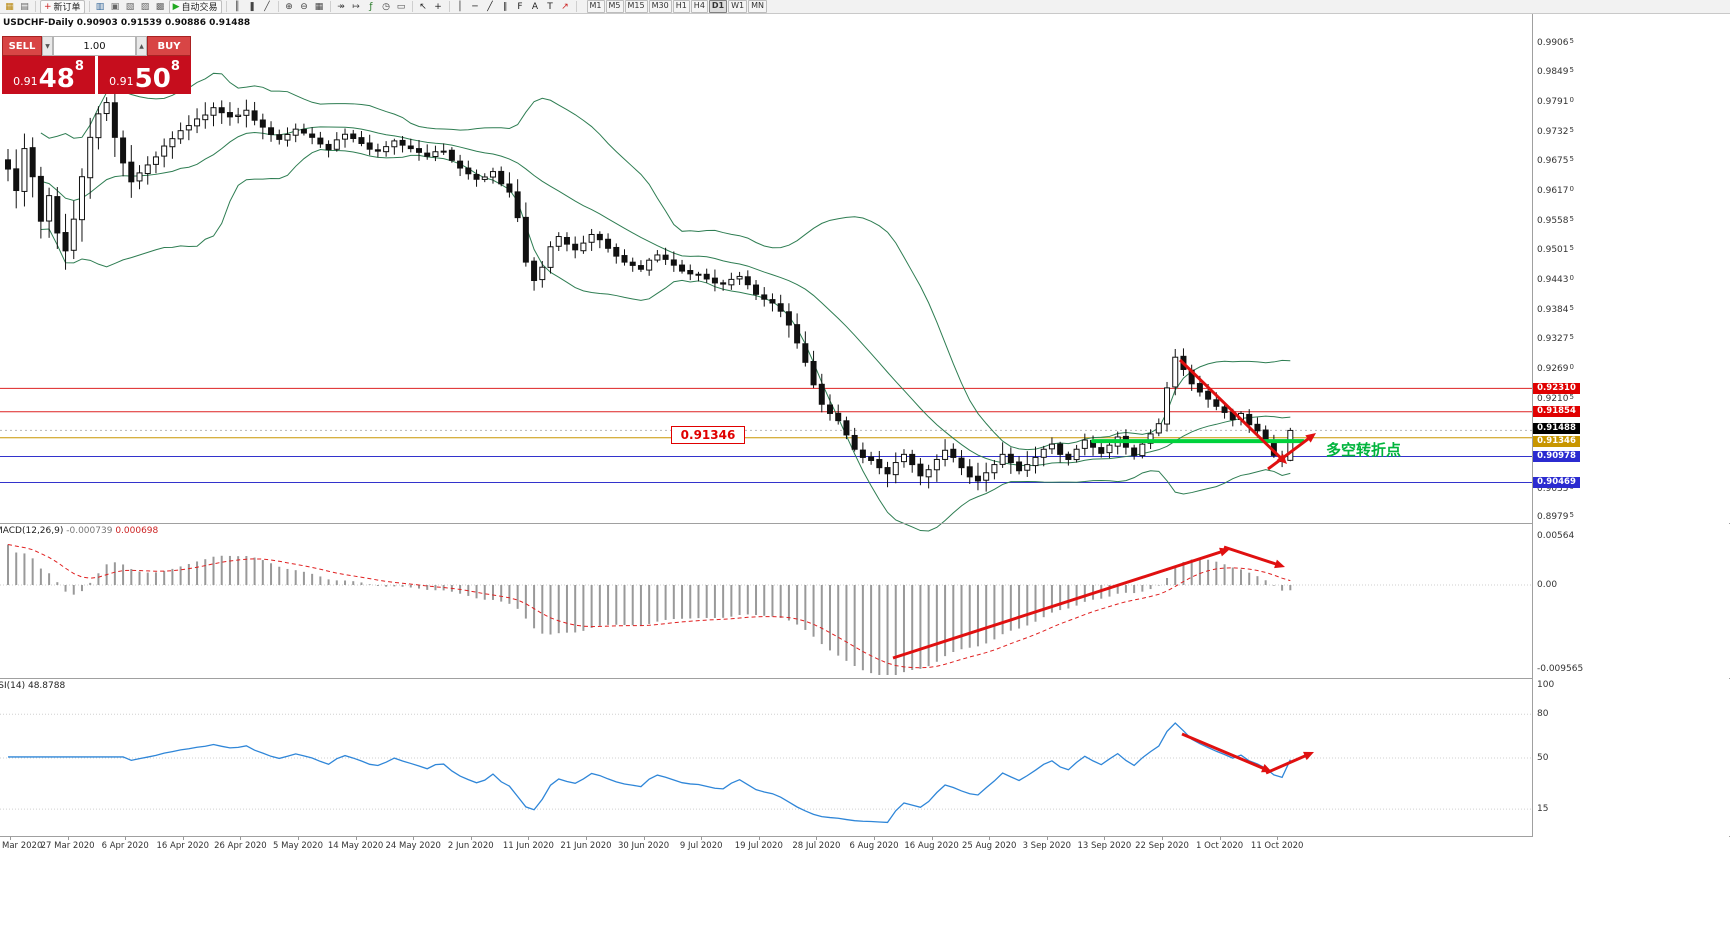 Image resolution: width=1730 pixels, height=941 pixels. What do you see at coordinates (401, 7) in the screenshot?
I see `templates-icon: ▭` at bounding box center [401, 7].